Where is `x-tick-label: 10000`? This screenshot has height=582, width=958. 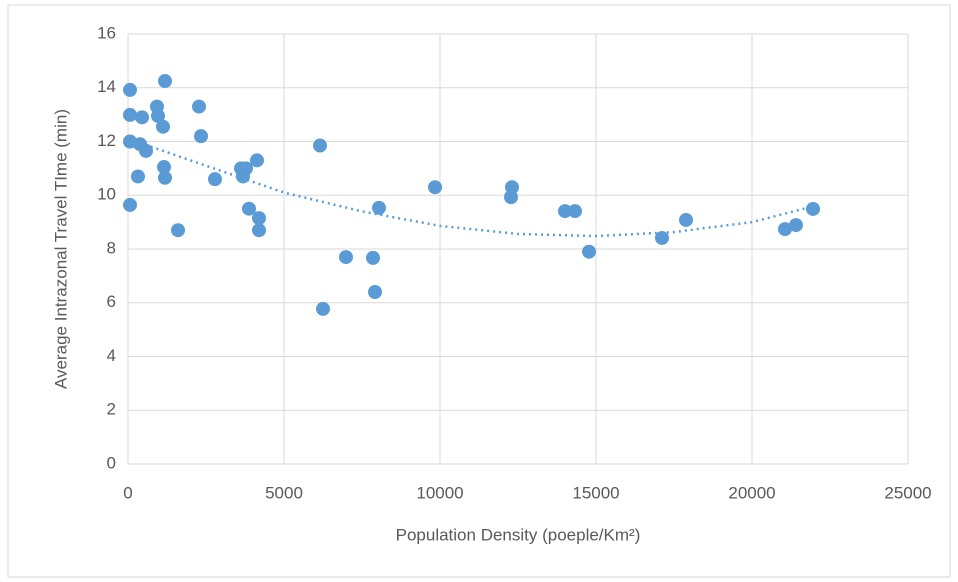 x-tick-label: 10000 is located at coordinates (439, 492).